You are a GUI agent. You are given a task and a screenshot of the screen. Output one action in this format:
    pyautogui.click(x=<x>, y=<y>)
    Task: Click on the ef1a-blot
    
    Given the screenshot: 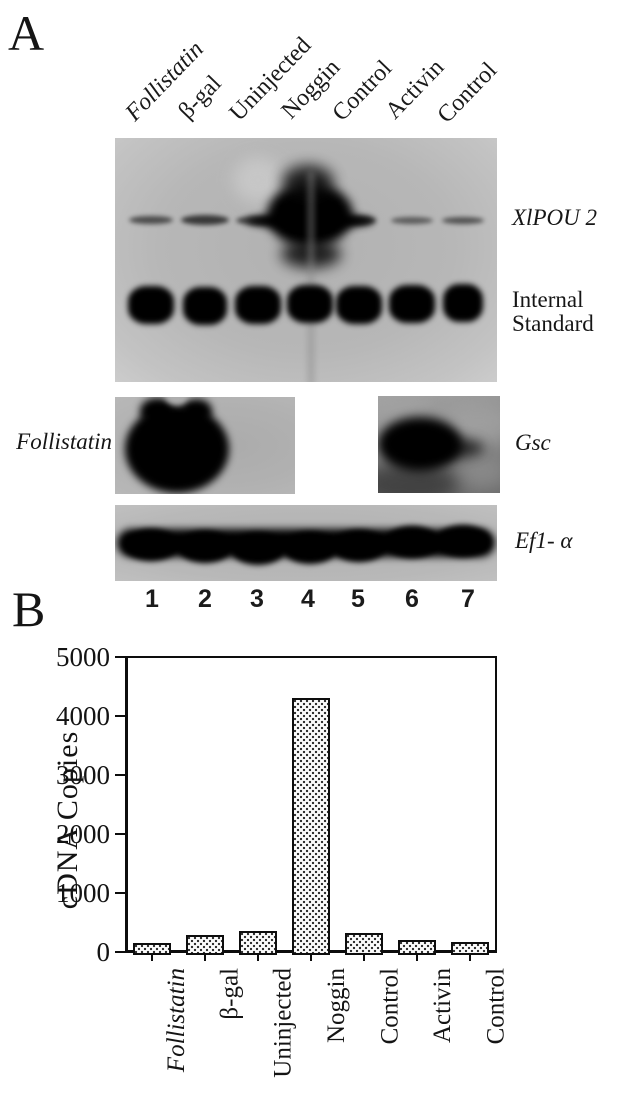 What is the action you would take?
    pyautogui.click(x=306, y=543)
    